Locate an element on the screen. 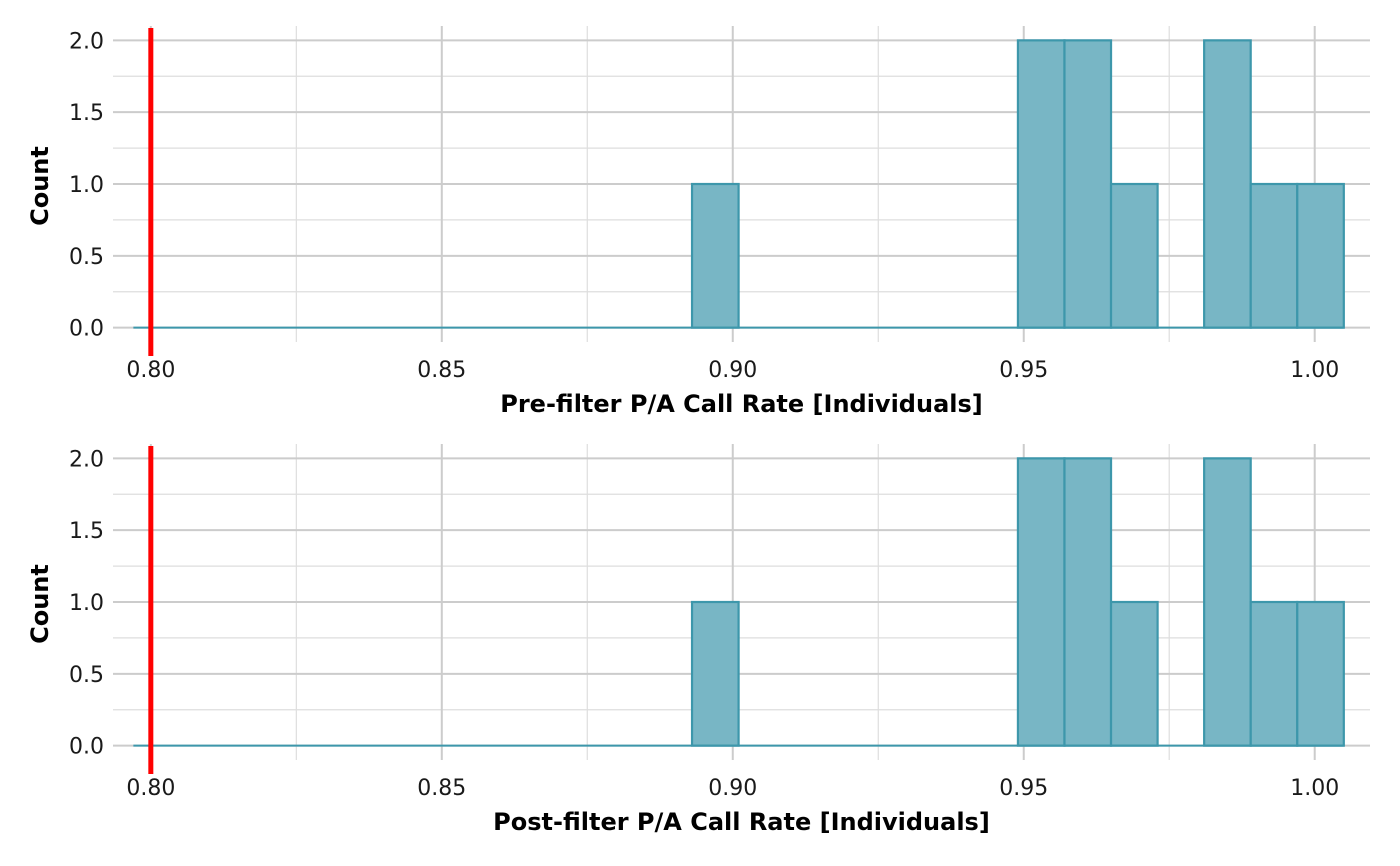 This screenshot has height=866, width=1400. x-axis-title: Pre-filter P/A Call Rate [Individuals] is located at coordinates (741, 404).